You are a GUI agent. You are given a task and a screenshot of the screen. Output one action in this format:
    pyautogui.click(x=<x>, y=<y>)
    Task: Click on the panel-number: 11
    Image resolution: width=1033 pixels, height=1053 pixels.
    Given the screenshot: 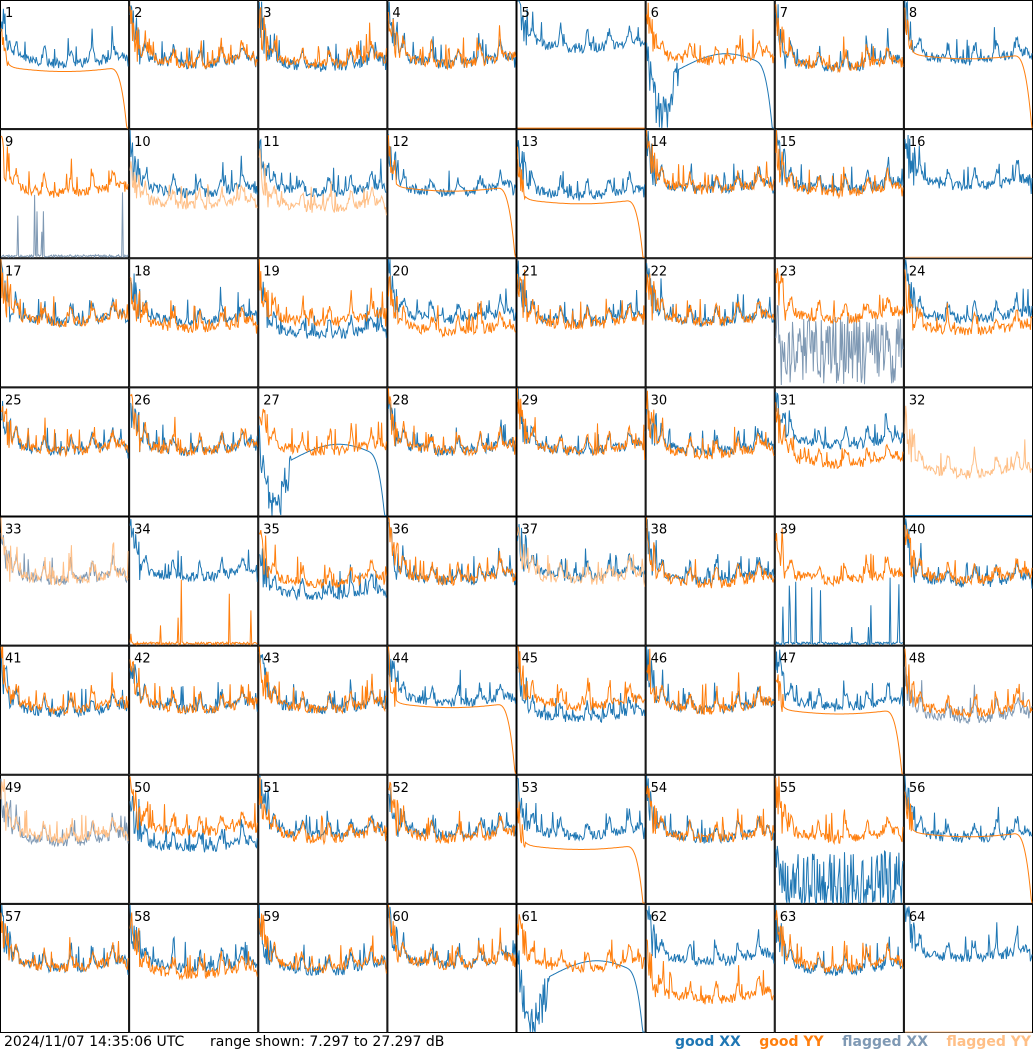 What is the action you would take?
    pyautogui.click(x=271, y=142)
    